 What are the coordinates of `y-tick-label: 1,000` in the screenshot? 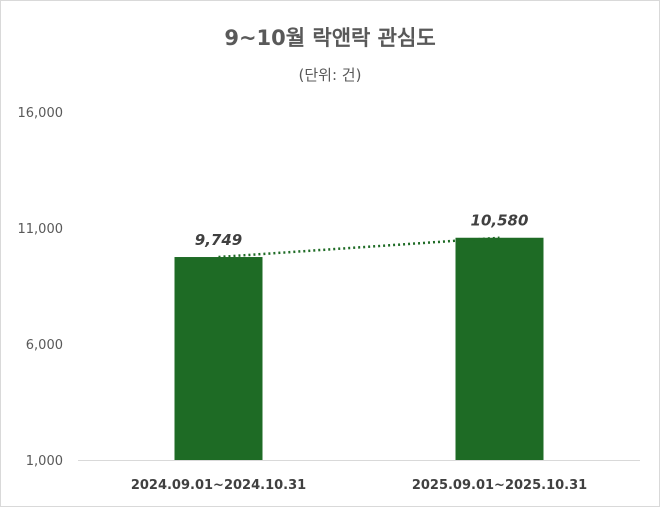 It's located at (44, 461).